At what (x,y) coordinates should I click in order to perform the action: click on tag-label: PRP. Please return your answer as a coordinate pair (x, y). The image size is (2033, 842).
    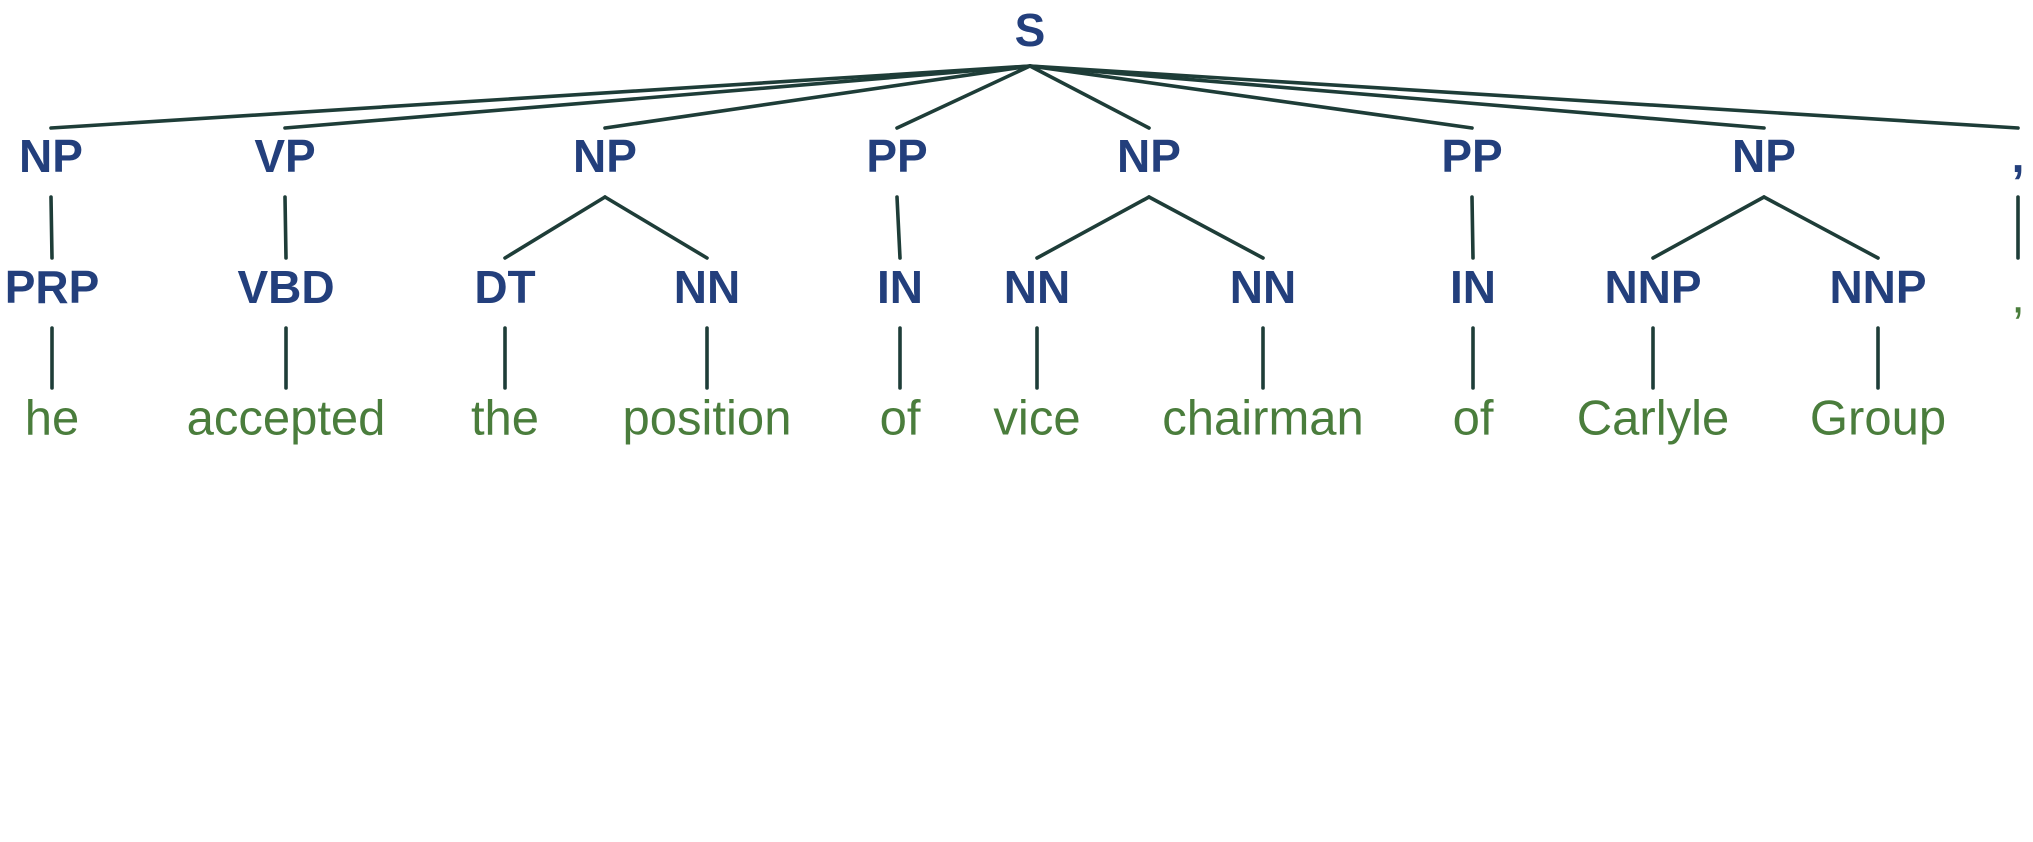
    Looking at the image, I should click on (52, 287).